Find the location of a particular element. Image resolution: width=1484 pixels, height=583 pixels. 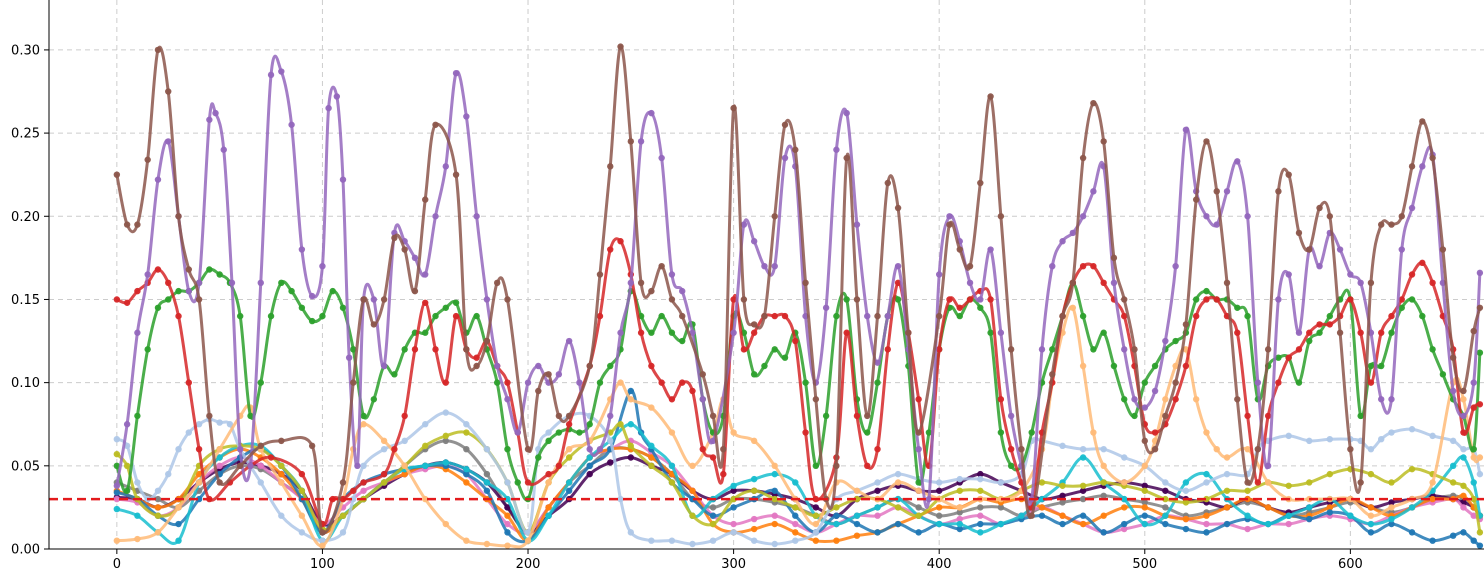

x-tick-label: 300 is located at coordinates (733, 564).